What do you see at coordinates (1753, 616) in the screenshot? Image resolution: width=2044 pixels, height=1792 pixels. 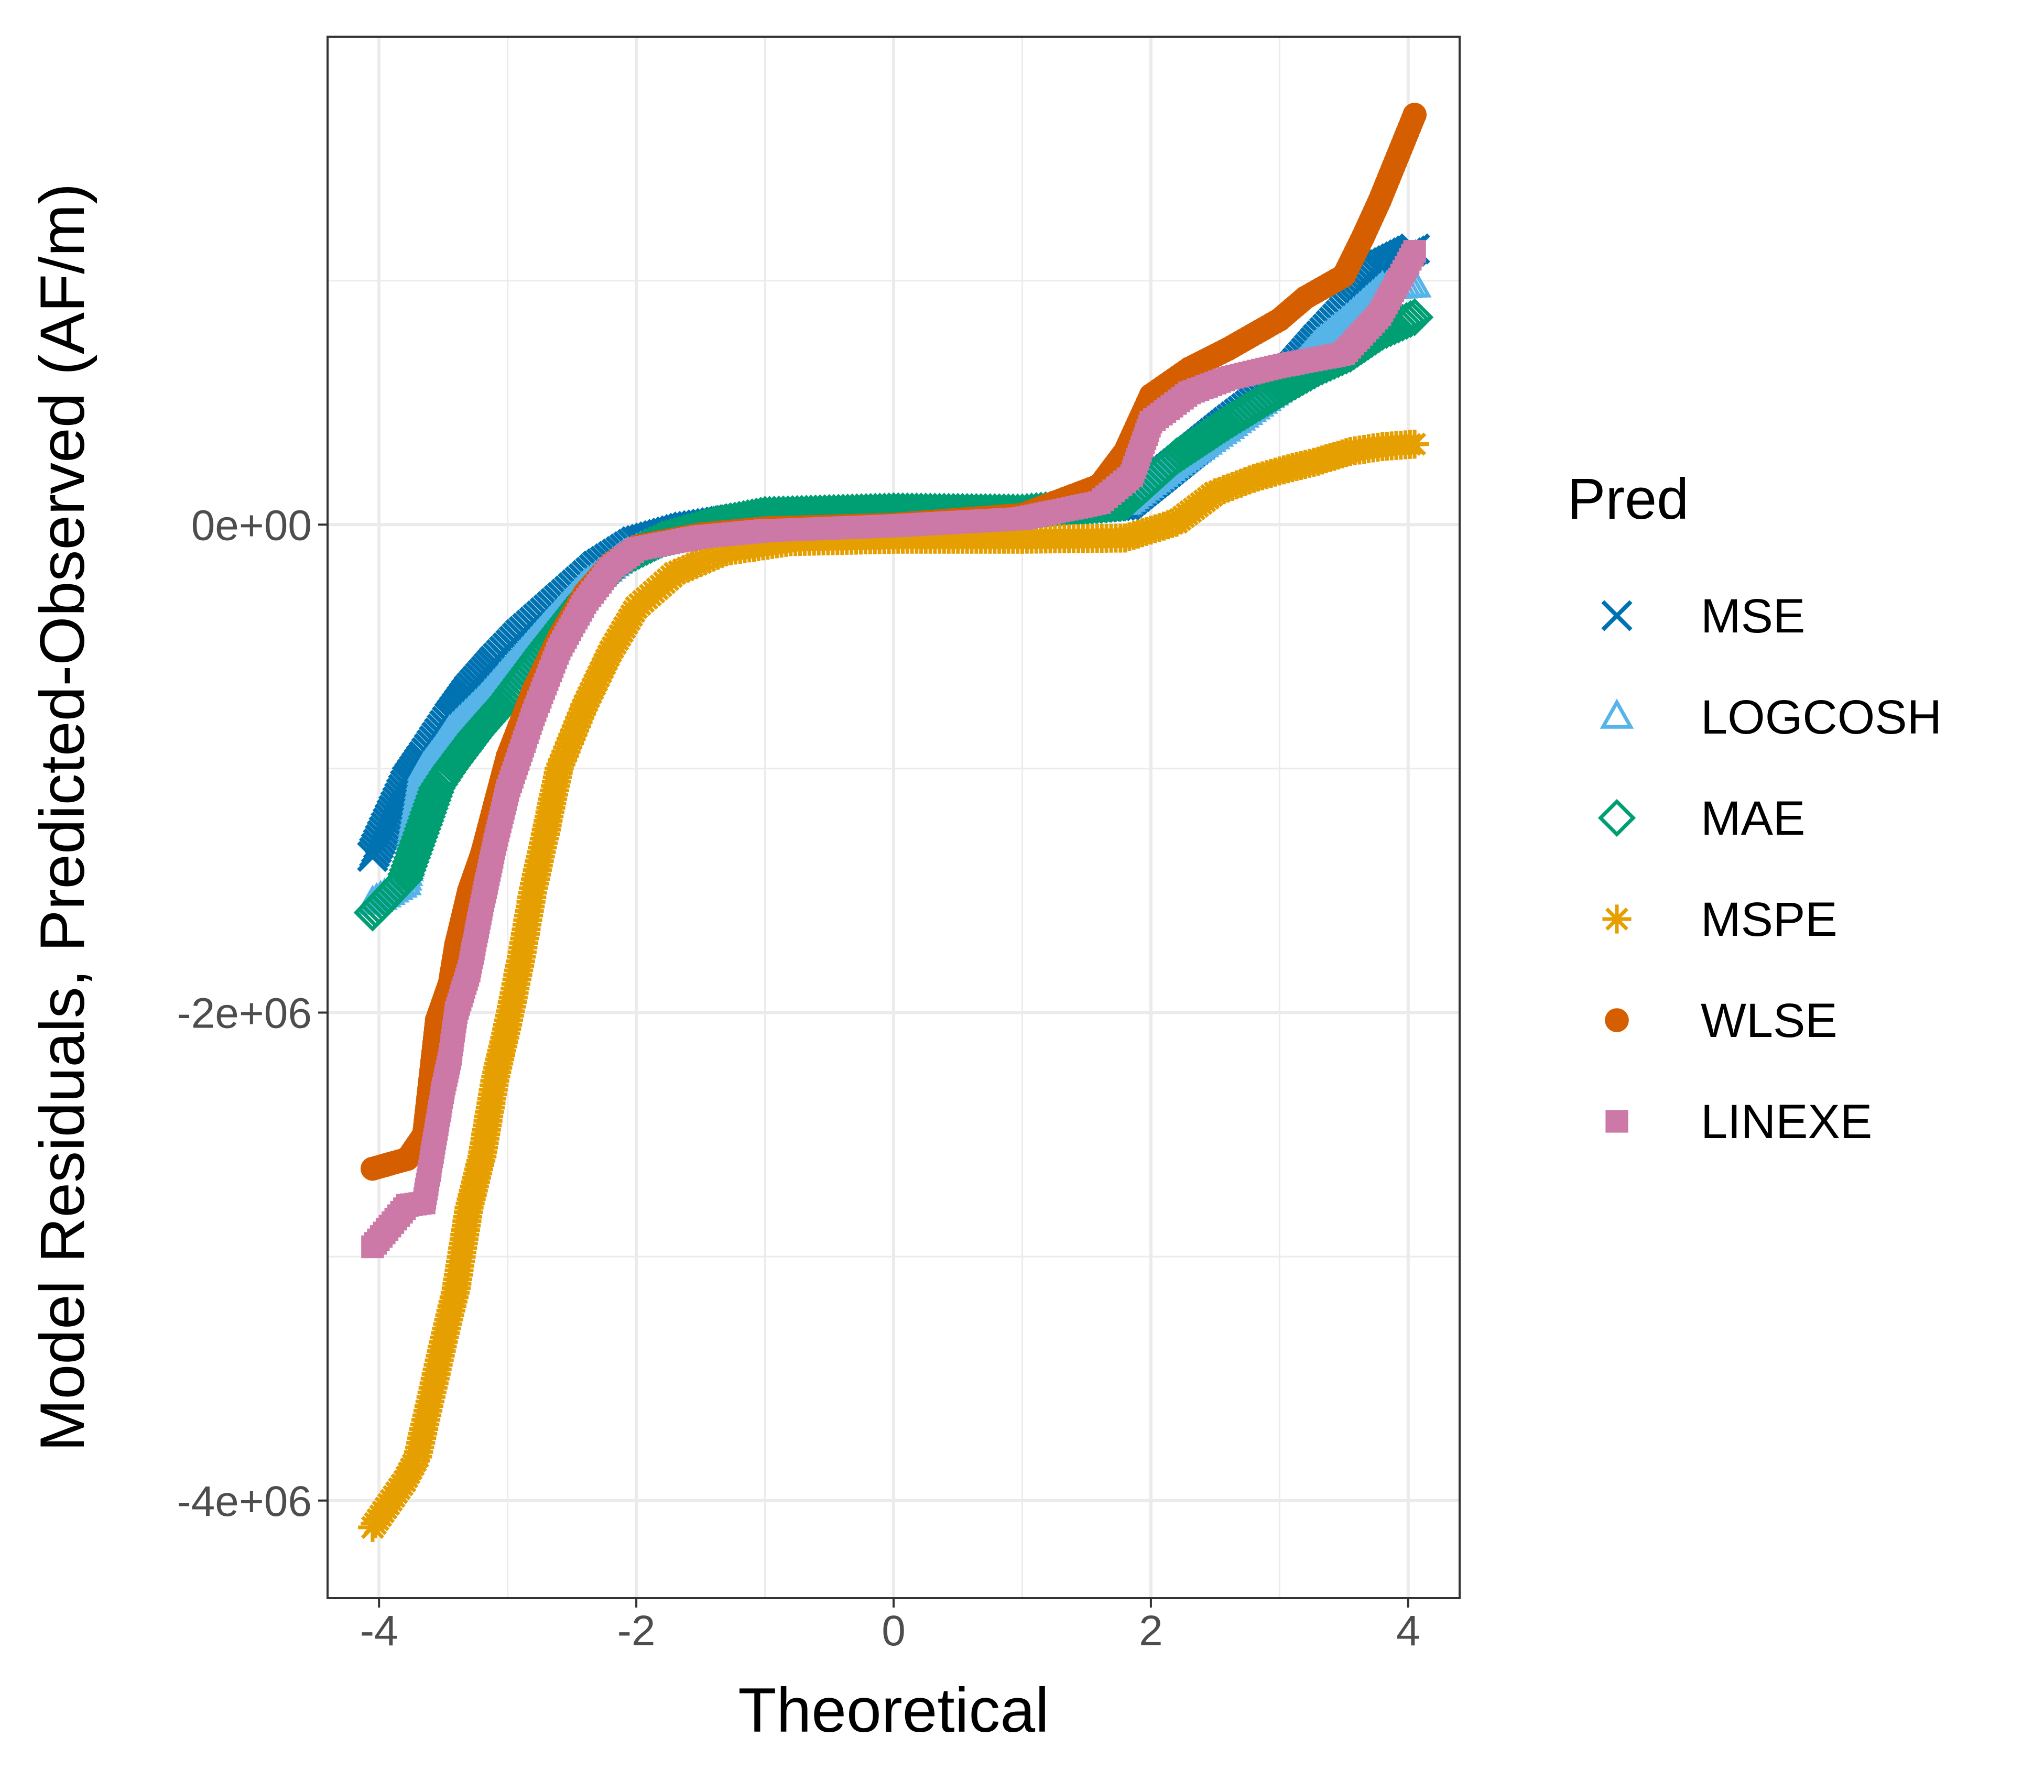 I see `legend-label: MSE` at bounding box center [1753, 616].